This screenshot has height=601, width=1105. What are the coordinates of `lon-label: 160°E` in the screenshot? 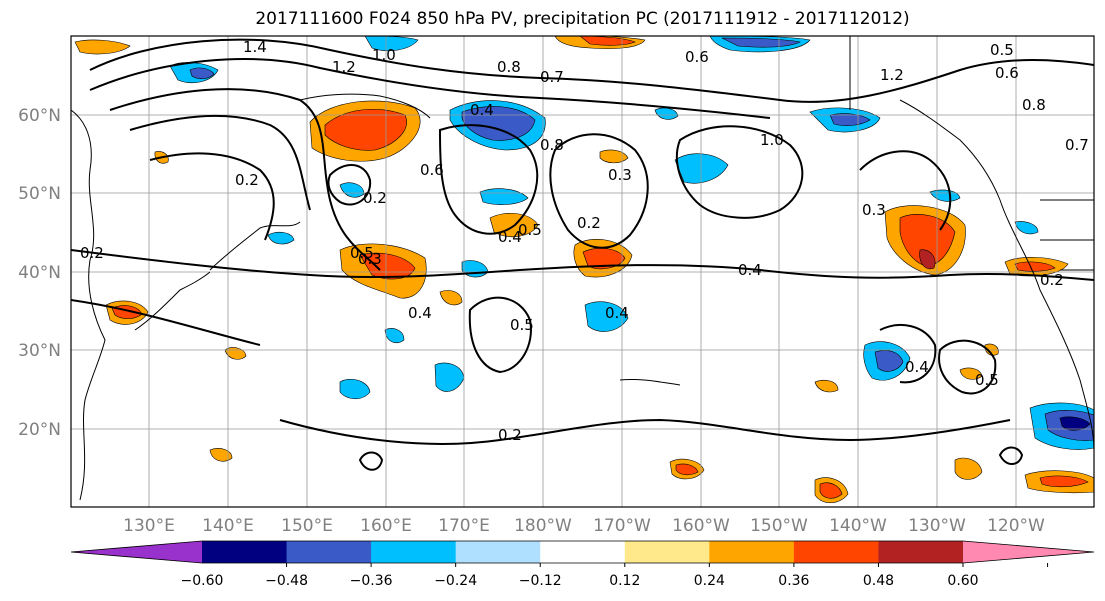 It's located at (386, 526).